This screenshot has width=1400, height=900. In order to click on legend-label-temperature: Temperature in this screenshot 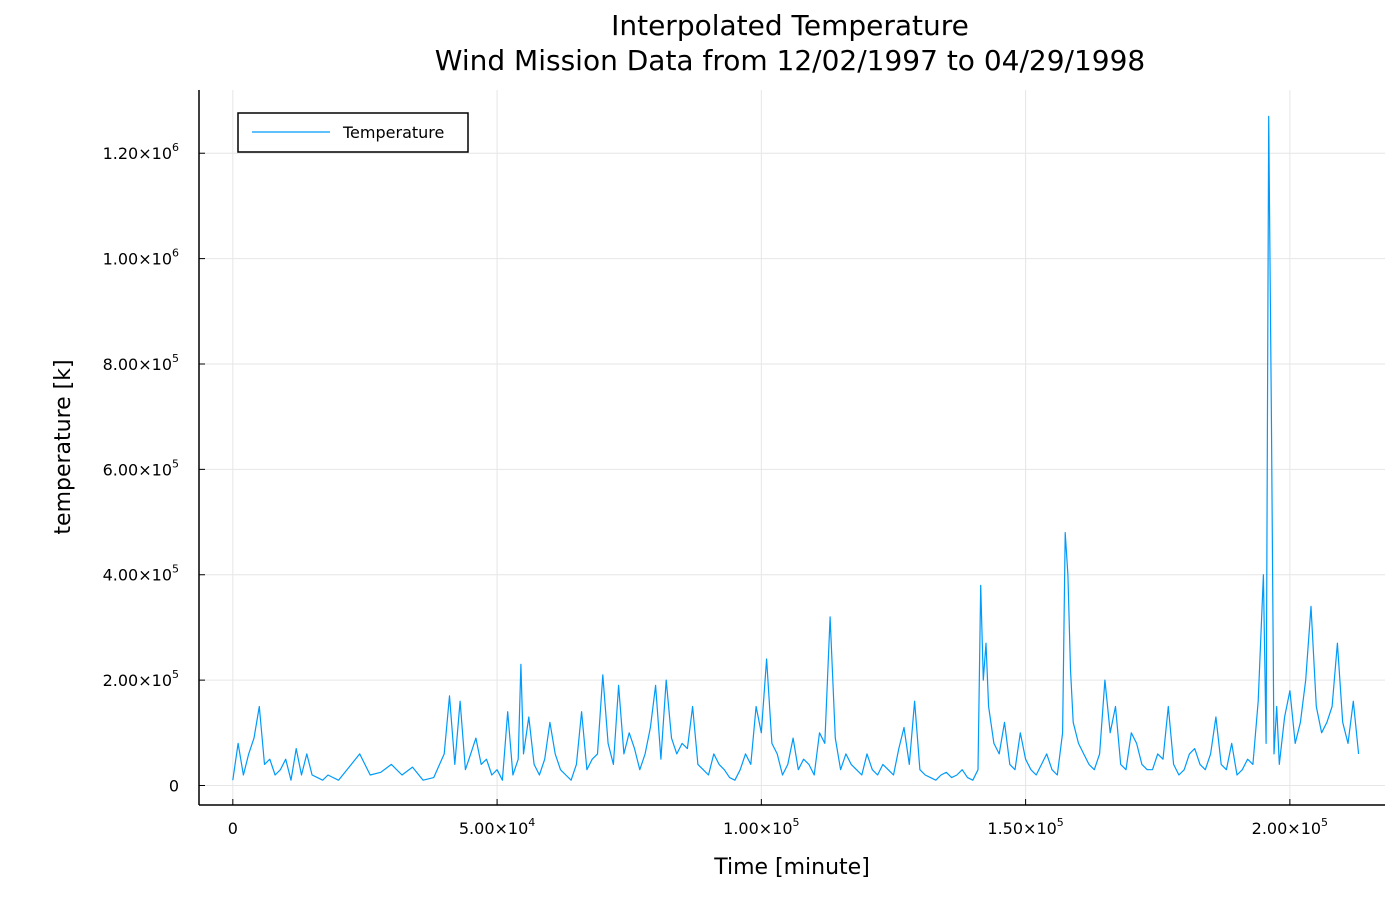, I will do `click(393, 132)`.